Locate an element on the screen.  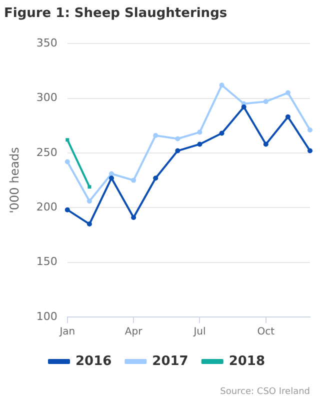
legend-label: 2016 is located at coordinates (93, 361).